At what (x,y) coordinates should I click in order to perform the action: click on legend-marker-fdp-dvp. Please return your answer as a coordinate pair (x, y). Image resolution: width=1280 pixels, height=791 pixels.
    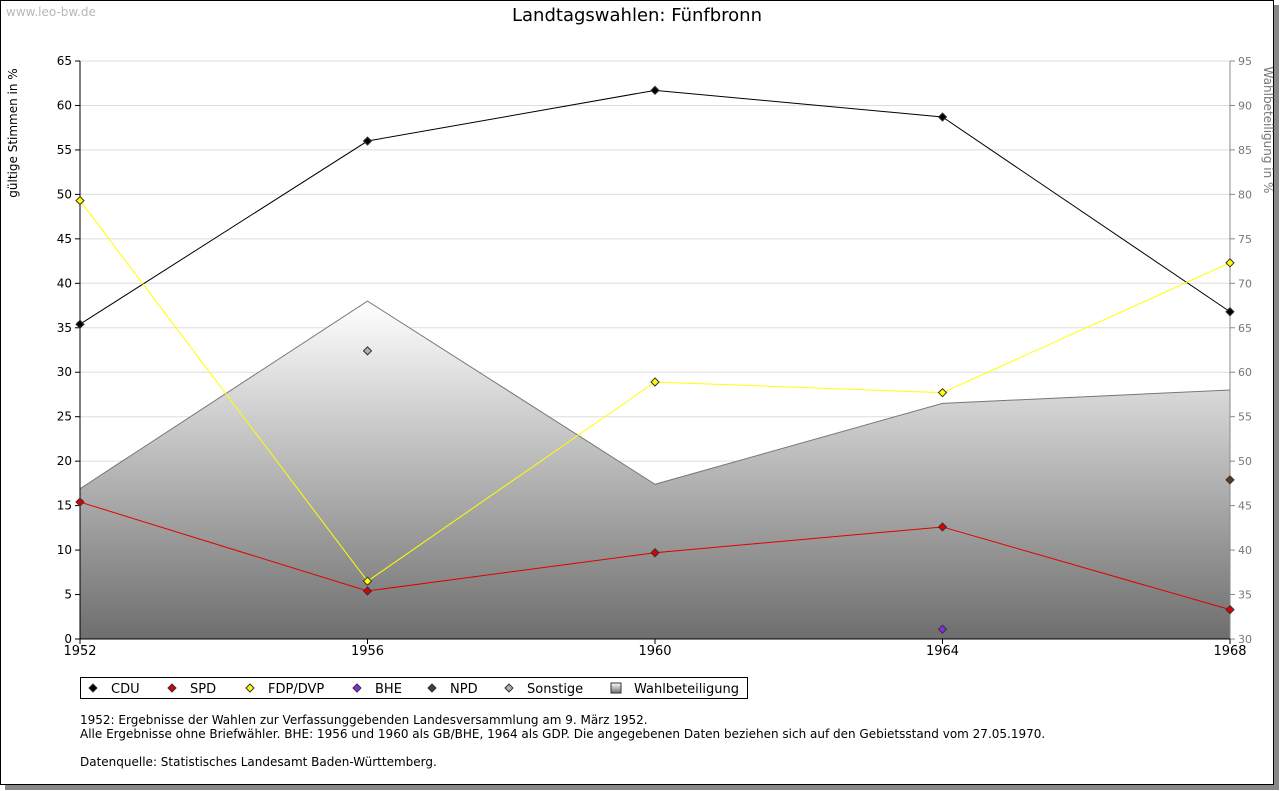
    Looking at the image, I should click on (250, 688).